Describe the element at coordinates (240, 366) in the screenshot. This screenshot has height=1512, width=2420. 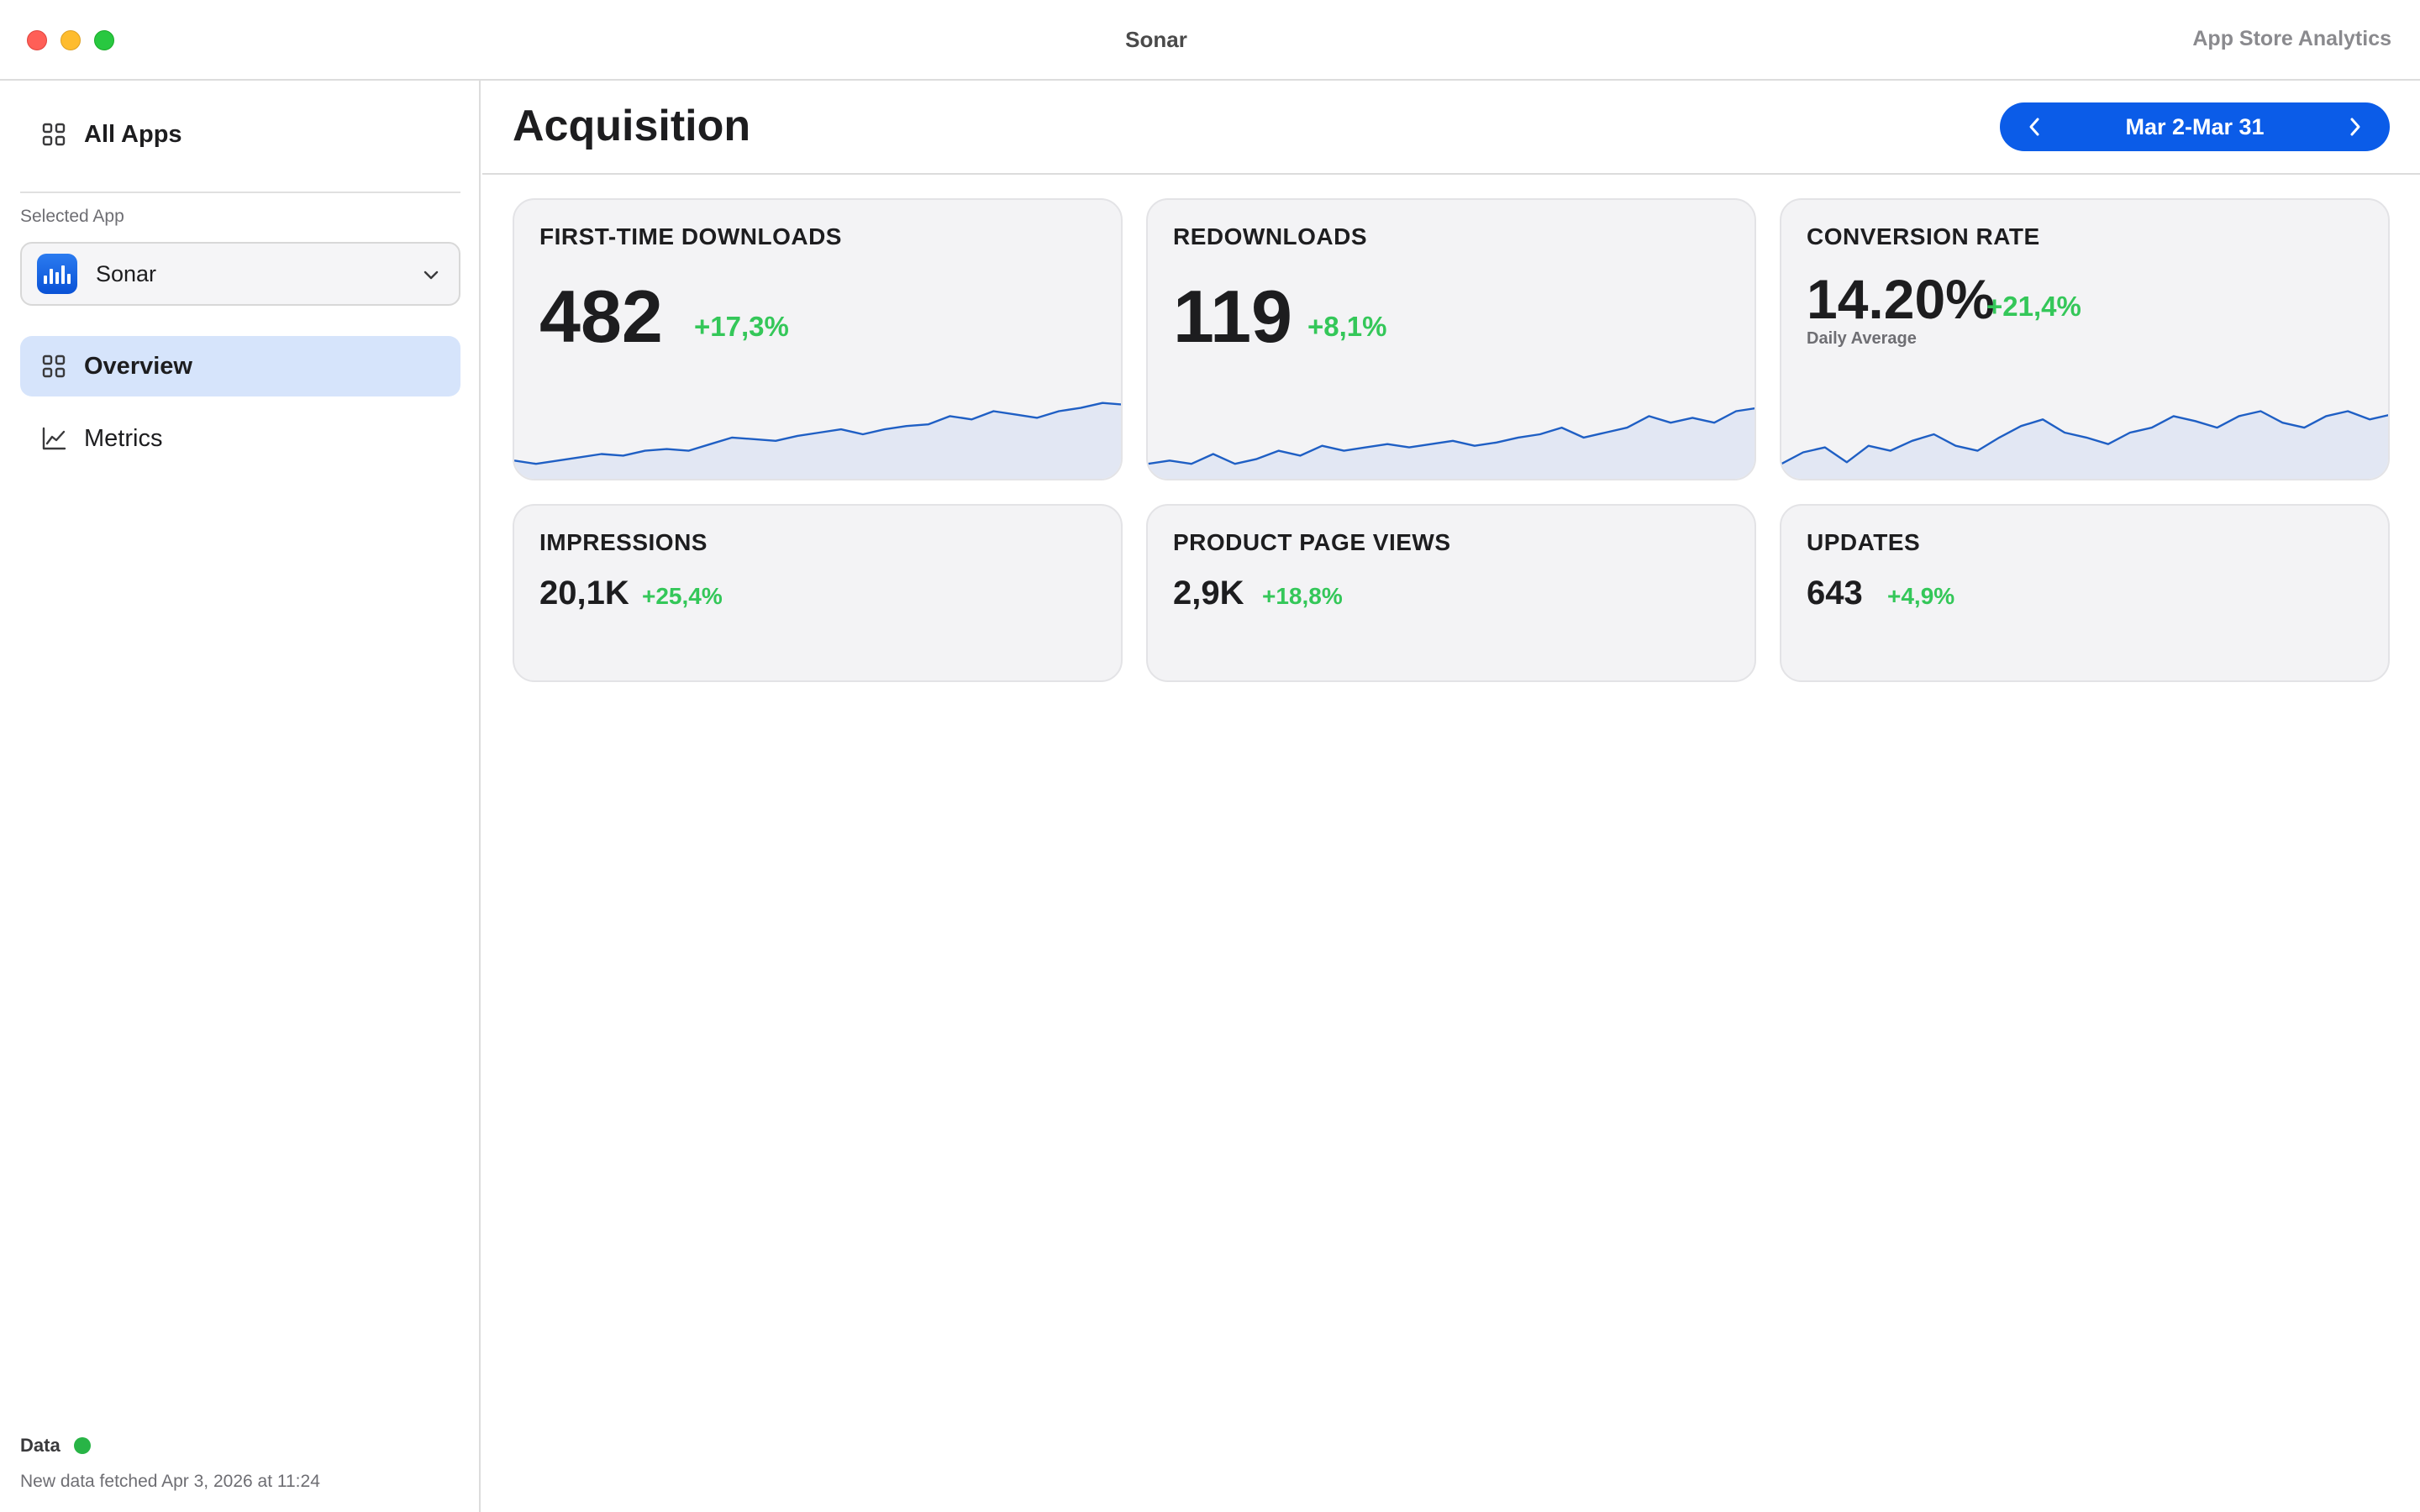
I see `sidebar-item-overview: Overview` at that location.